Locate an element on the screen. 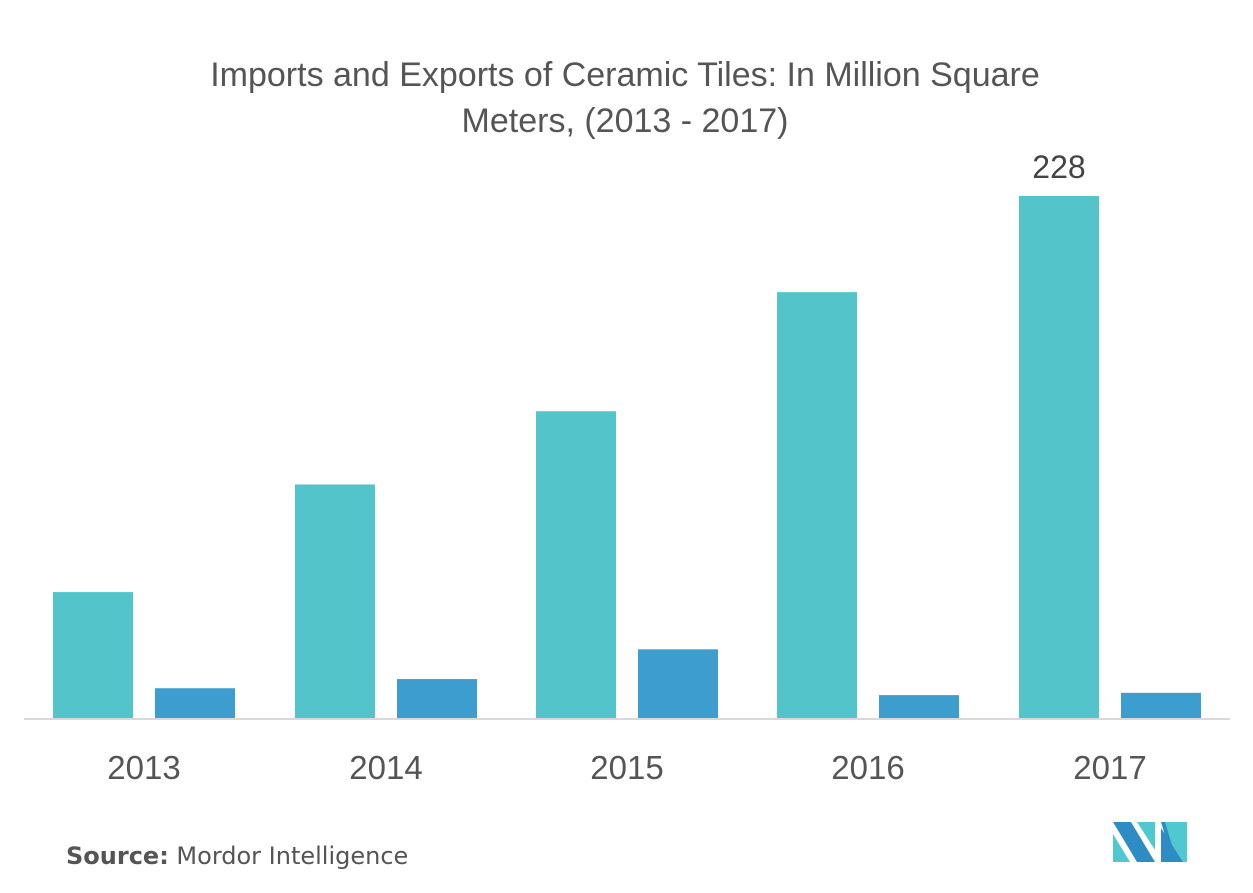 This screenshot has width=1253, height=893. mordor-intelligence-logo is located at coordinates (1150, 842).